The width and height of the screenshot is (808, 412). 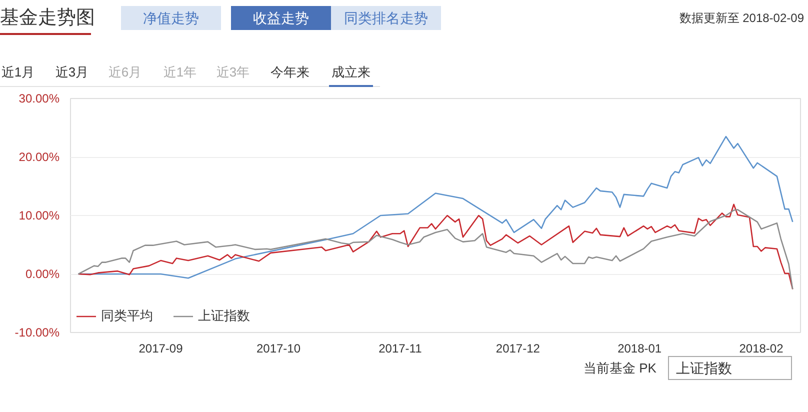 What do you see at coordinates (171, 18) in the screenshot?
I see `text: 净值走势` at bounding box center [171, 18].